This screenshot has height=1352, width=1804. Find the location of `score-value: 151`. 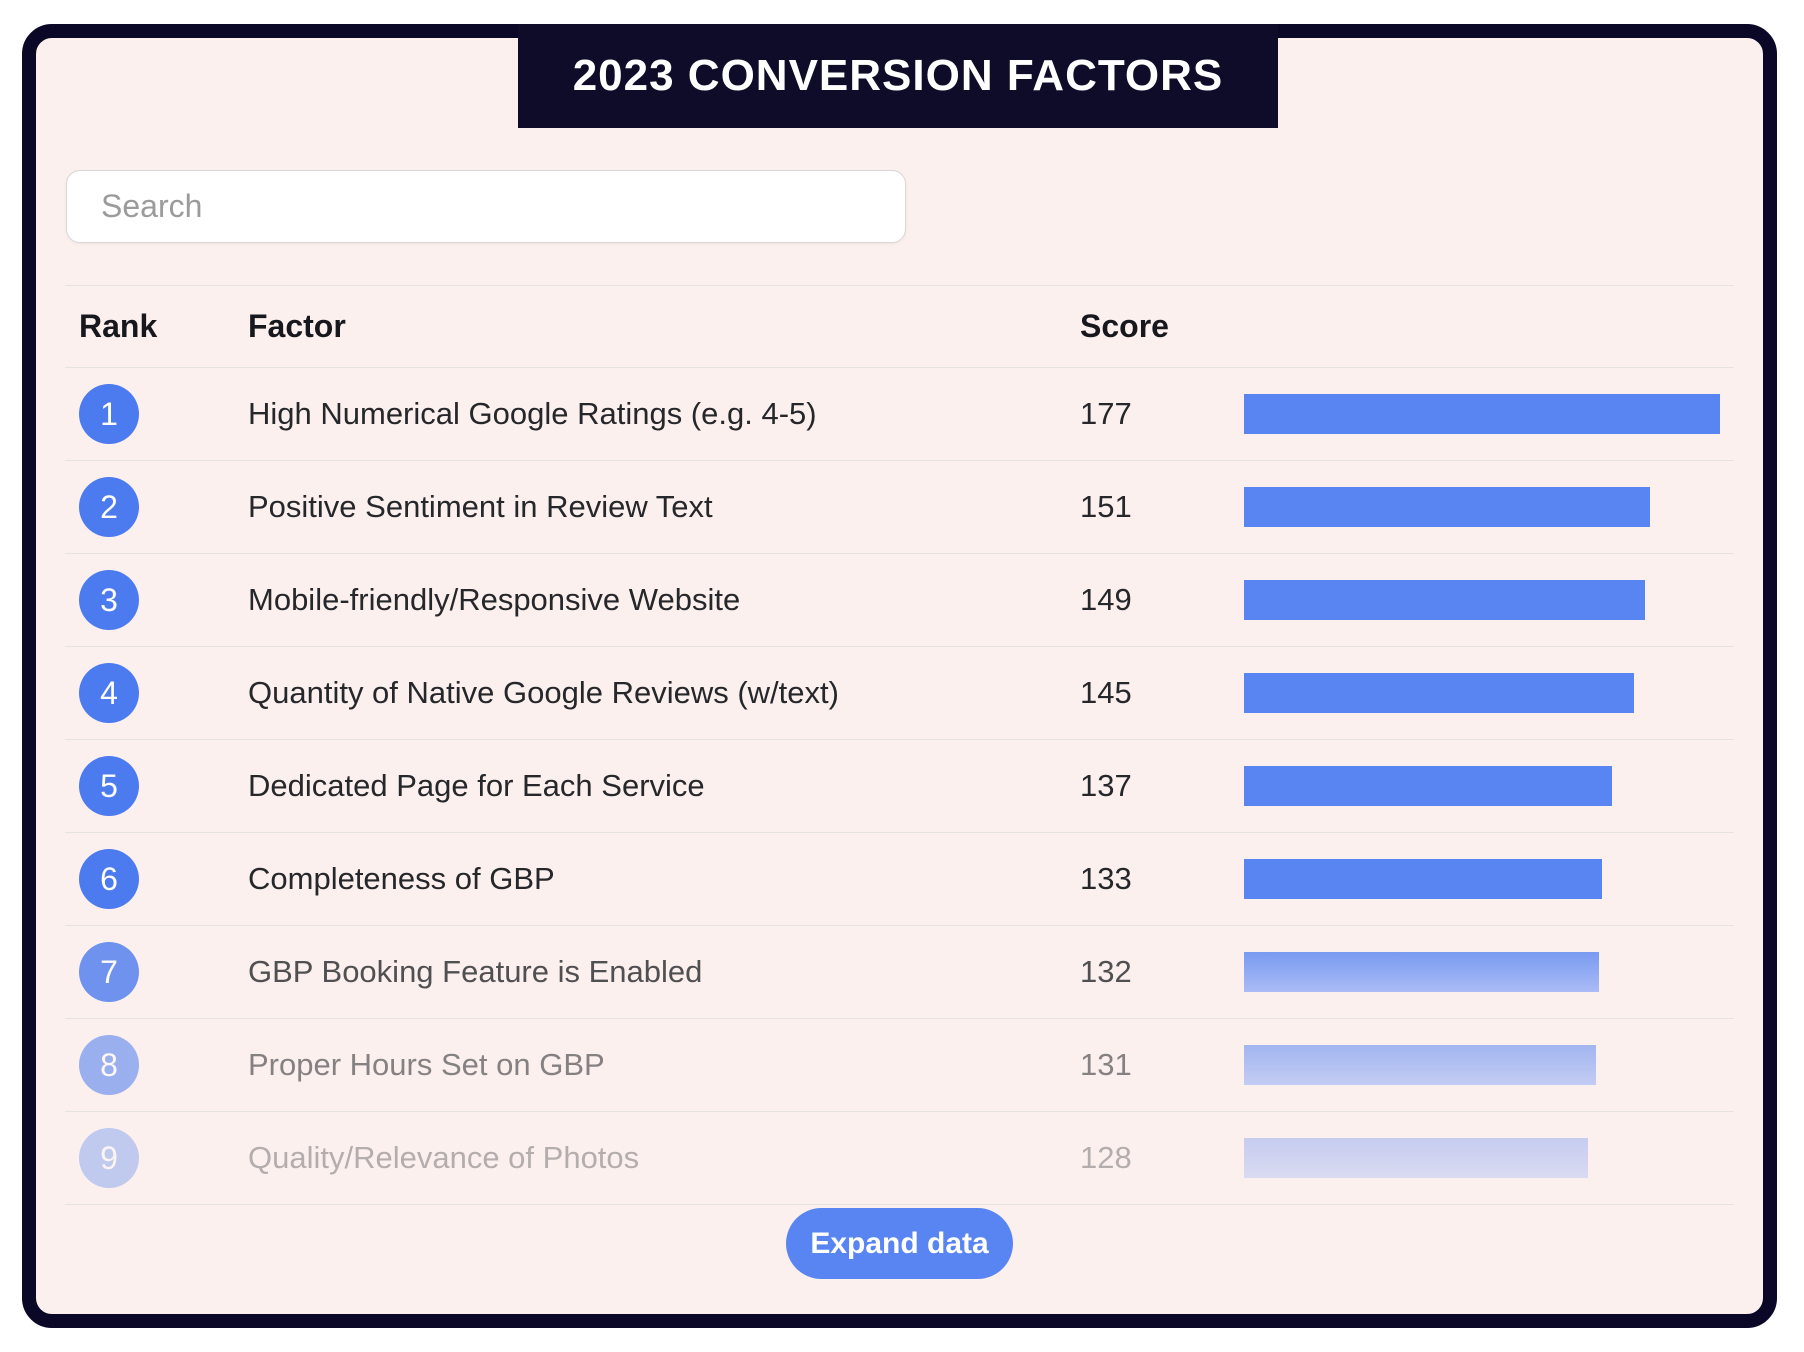

score-value: 151 is located at coordinates (1106, 506).